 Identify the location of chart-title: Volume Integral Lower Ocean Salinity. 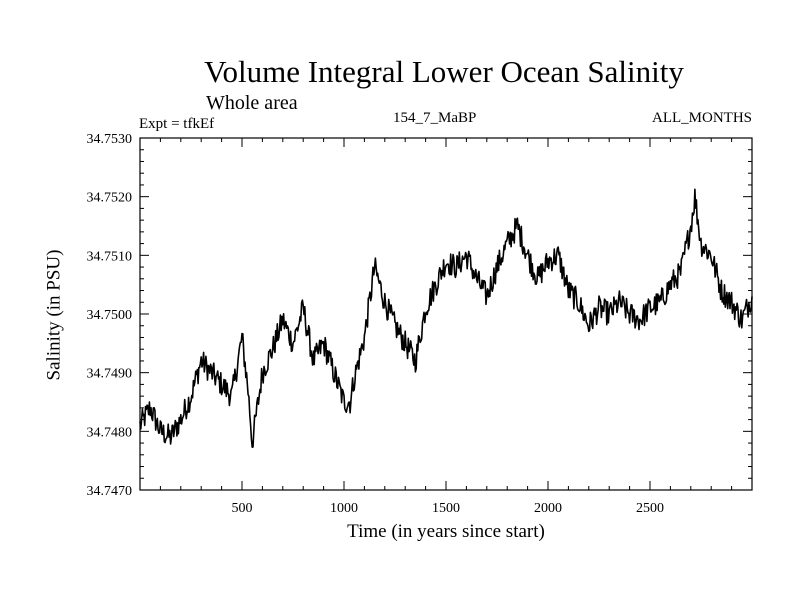
(444, 71).